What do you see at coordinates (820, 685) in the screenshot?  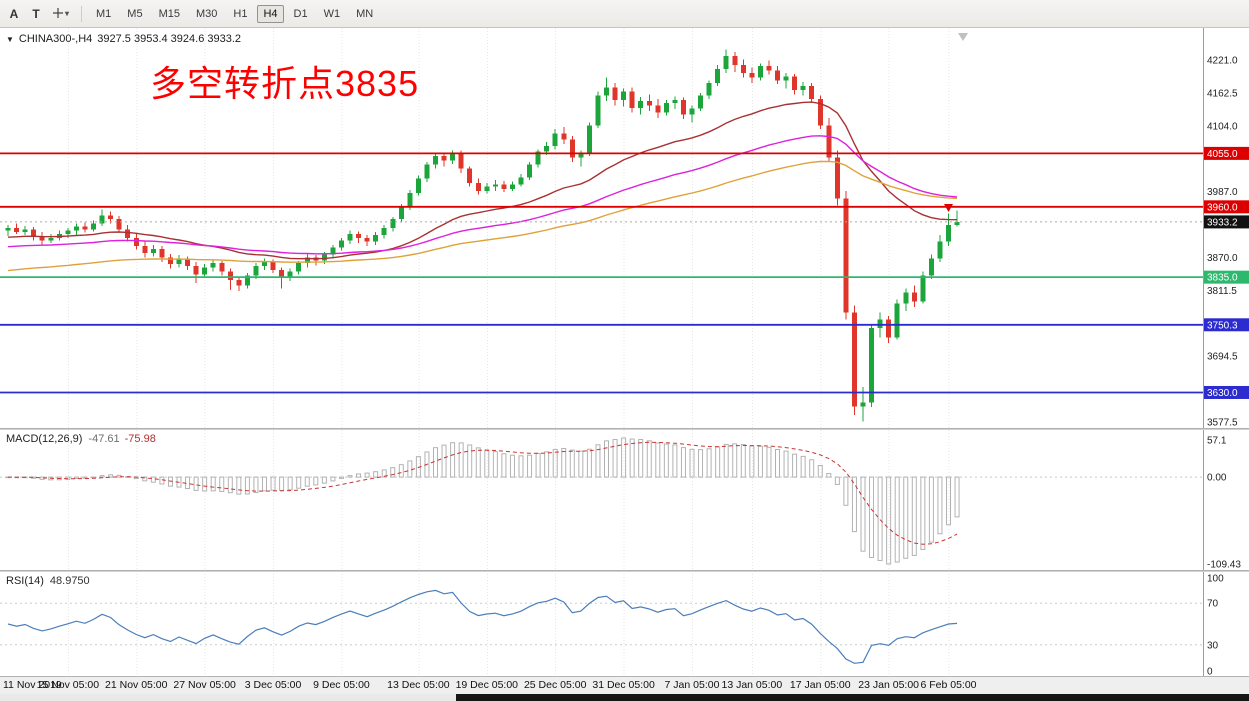 I see `time-axis-label: 17 Jan 05:00` at bounding box center [820, 685].